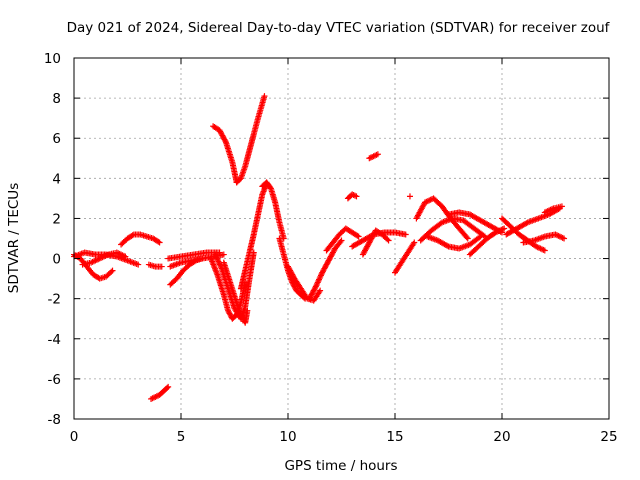  Describe the element at coordinates (56, 260) in the screenshot. I see `y-tick-label: 0` at that location.